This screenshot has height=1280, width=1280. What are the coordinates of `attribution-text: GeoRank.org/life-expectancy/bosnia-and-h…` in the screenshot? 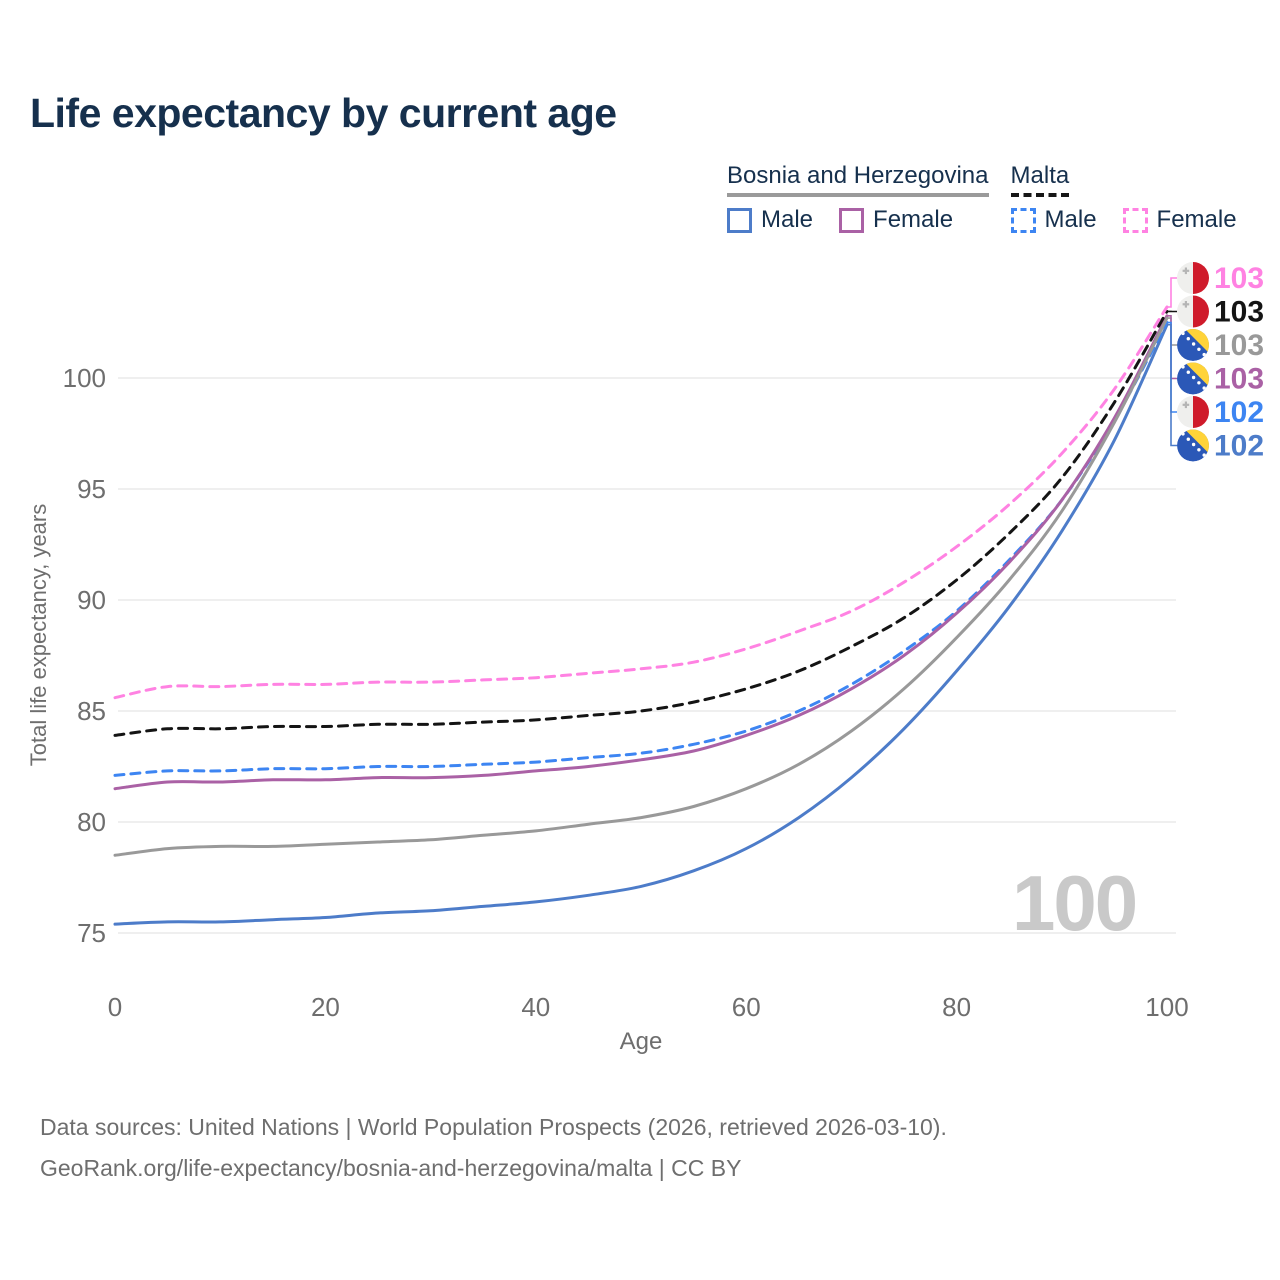 It's located at (391, 1168).